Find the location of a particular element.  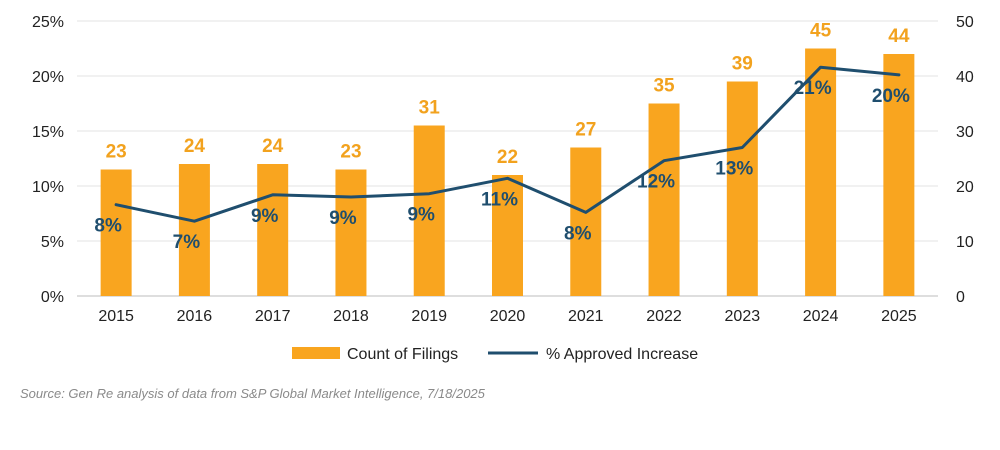

right-axis-tick: 40 is located at coordinates (965, 77).